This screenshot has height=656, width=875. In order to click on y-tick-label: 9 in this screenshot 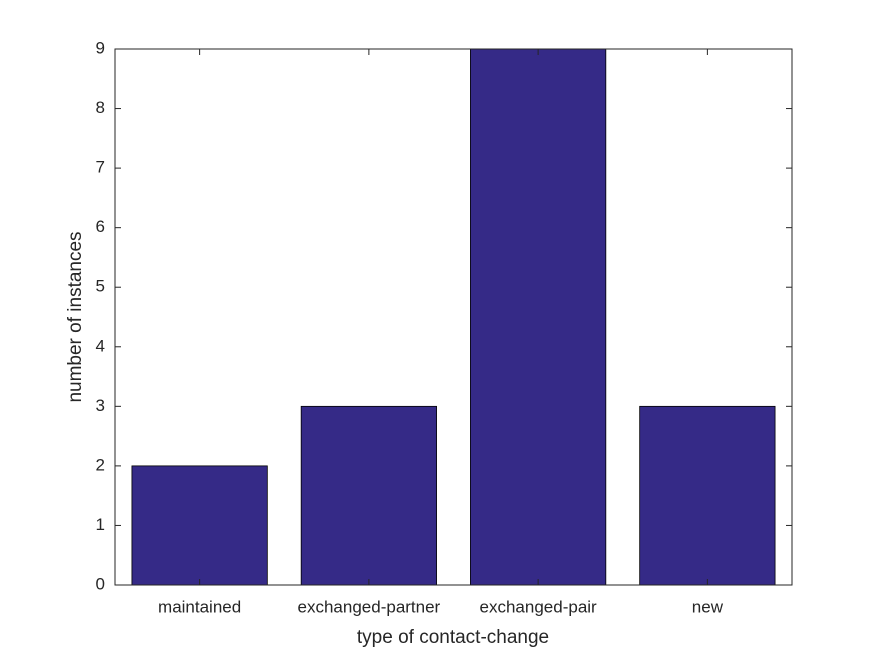, I will do `click(100, 47)`.